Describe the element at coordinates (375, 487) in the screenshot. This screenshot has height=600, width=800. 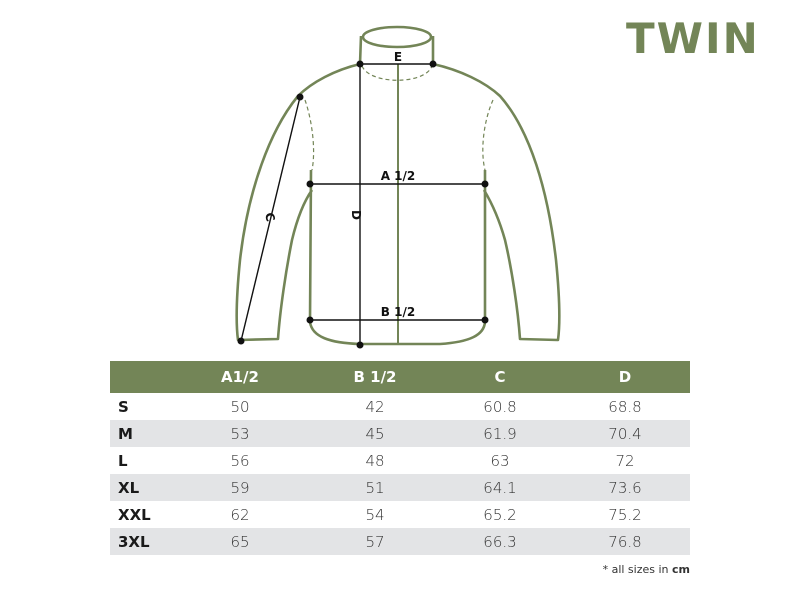
I see `cell-b: 51` at that location.